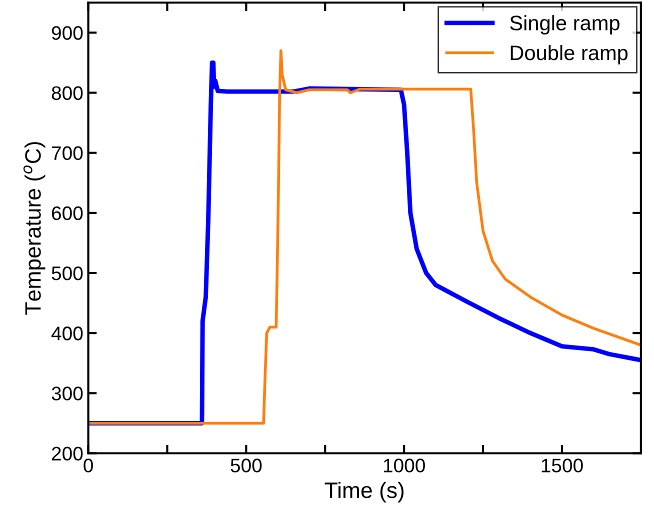 This screenshot has width=654, height=521. I want to click on x-tick-label: 500, so click(246, 465).